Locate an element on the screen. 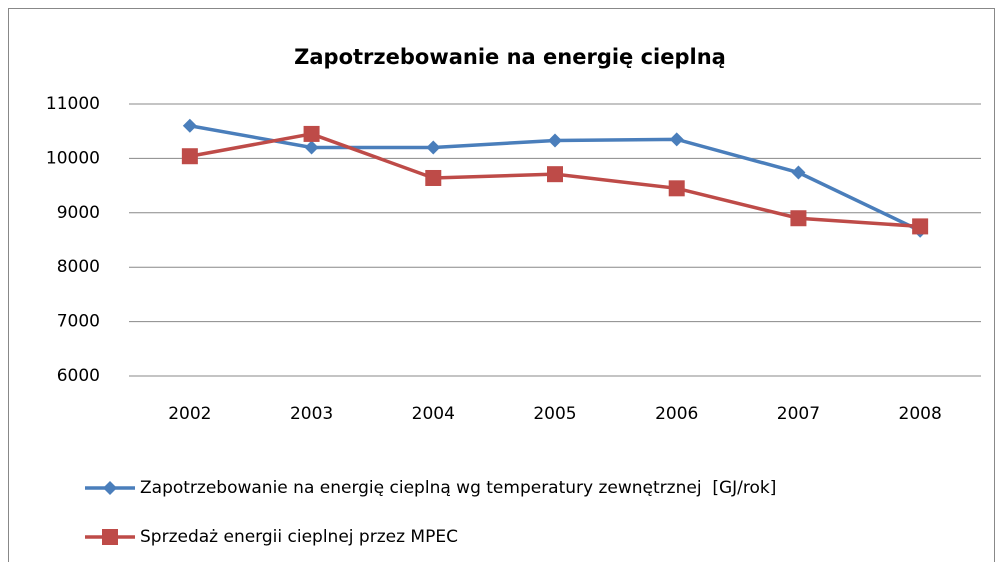  y-tick-label: 10000 is located at coordinates (73, 158).